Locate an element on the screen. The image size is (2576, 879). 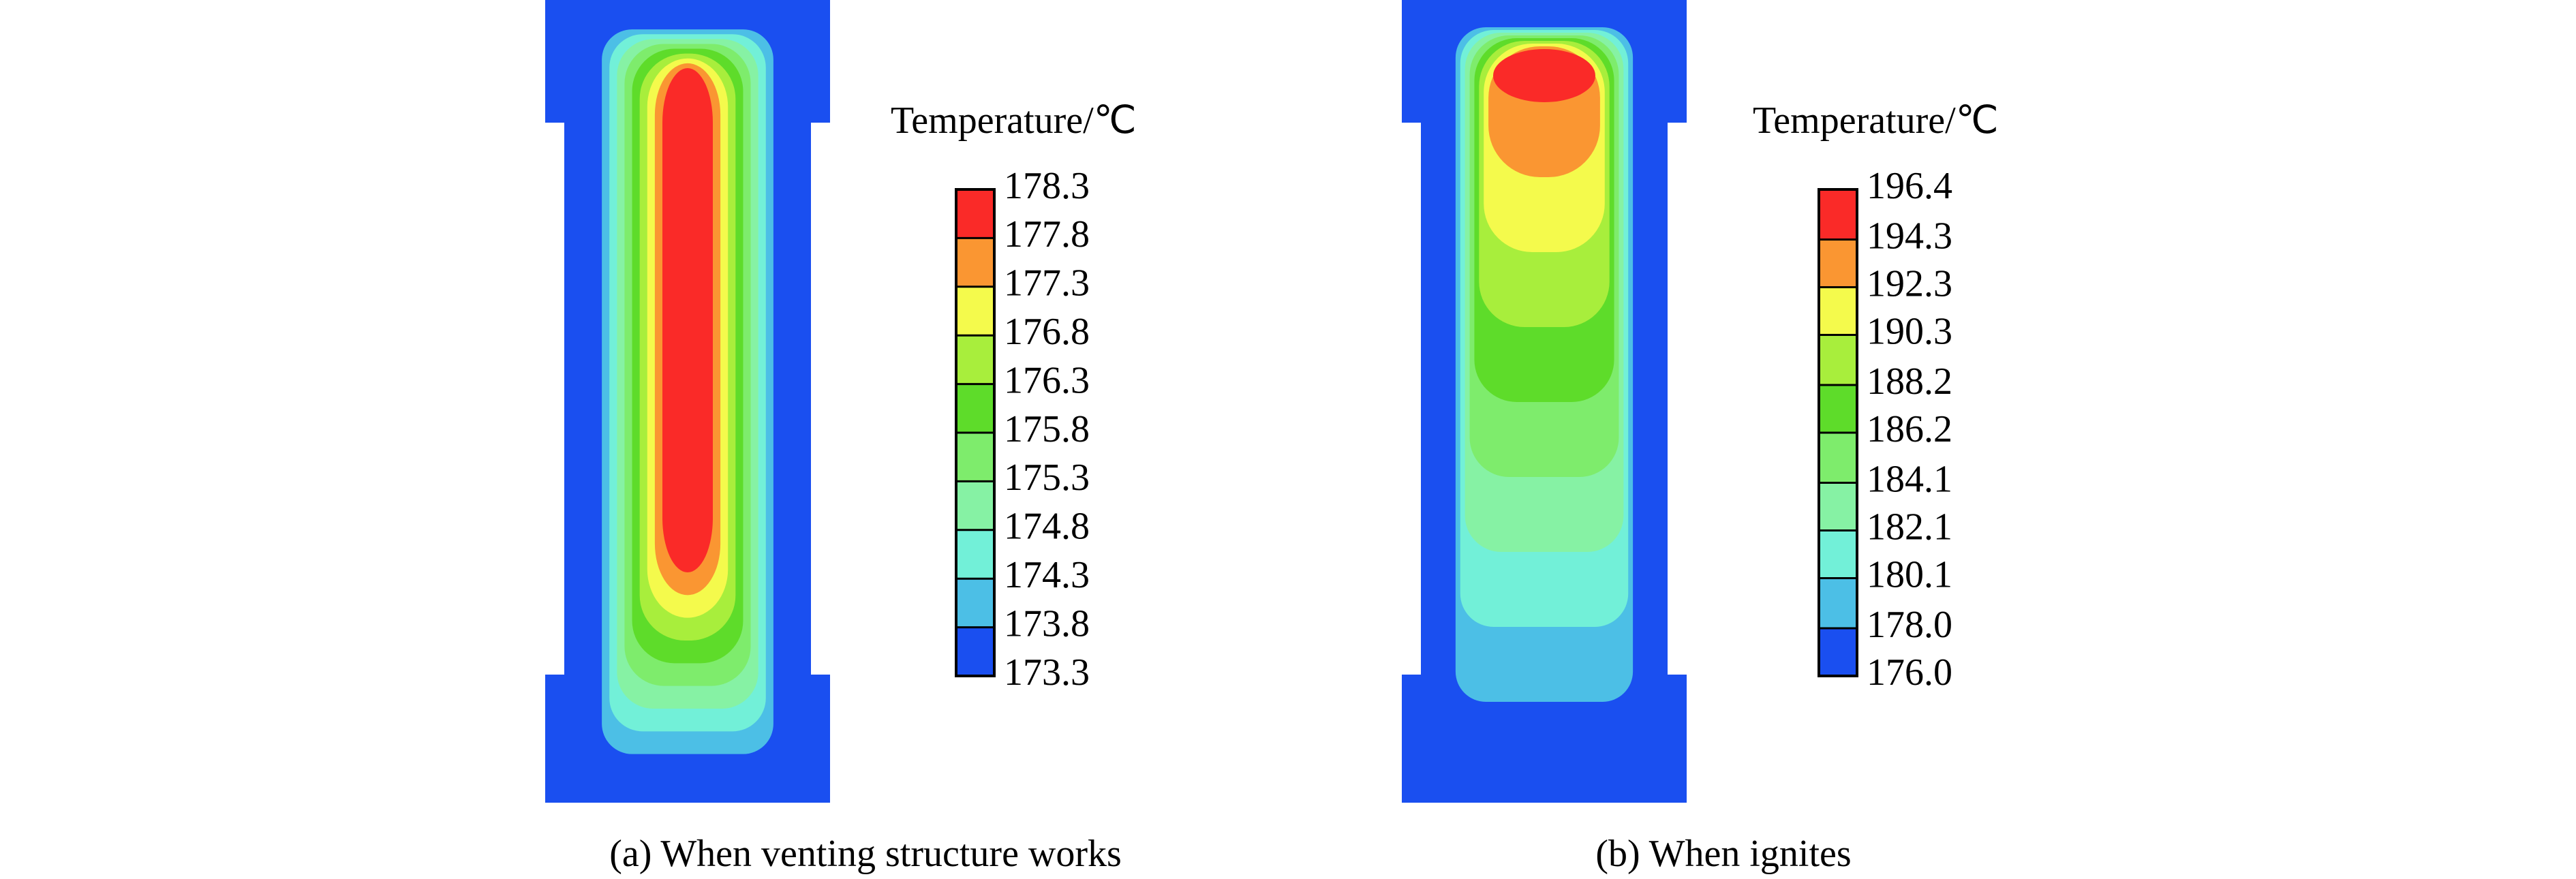
colorbar-label: 180.1 is located at coordinates (1909, 574).